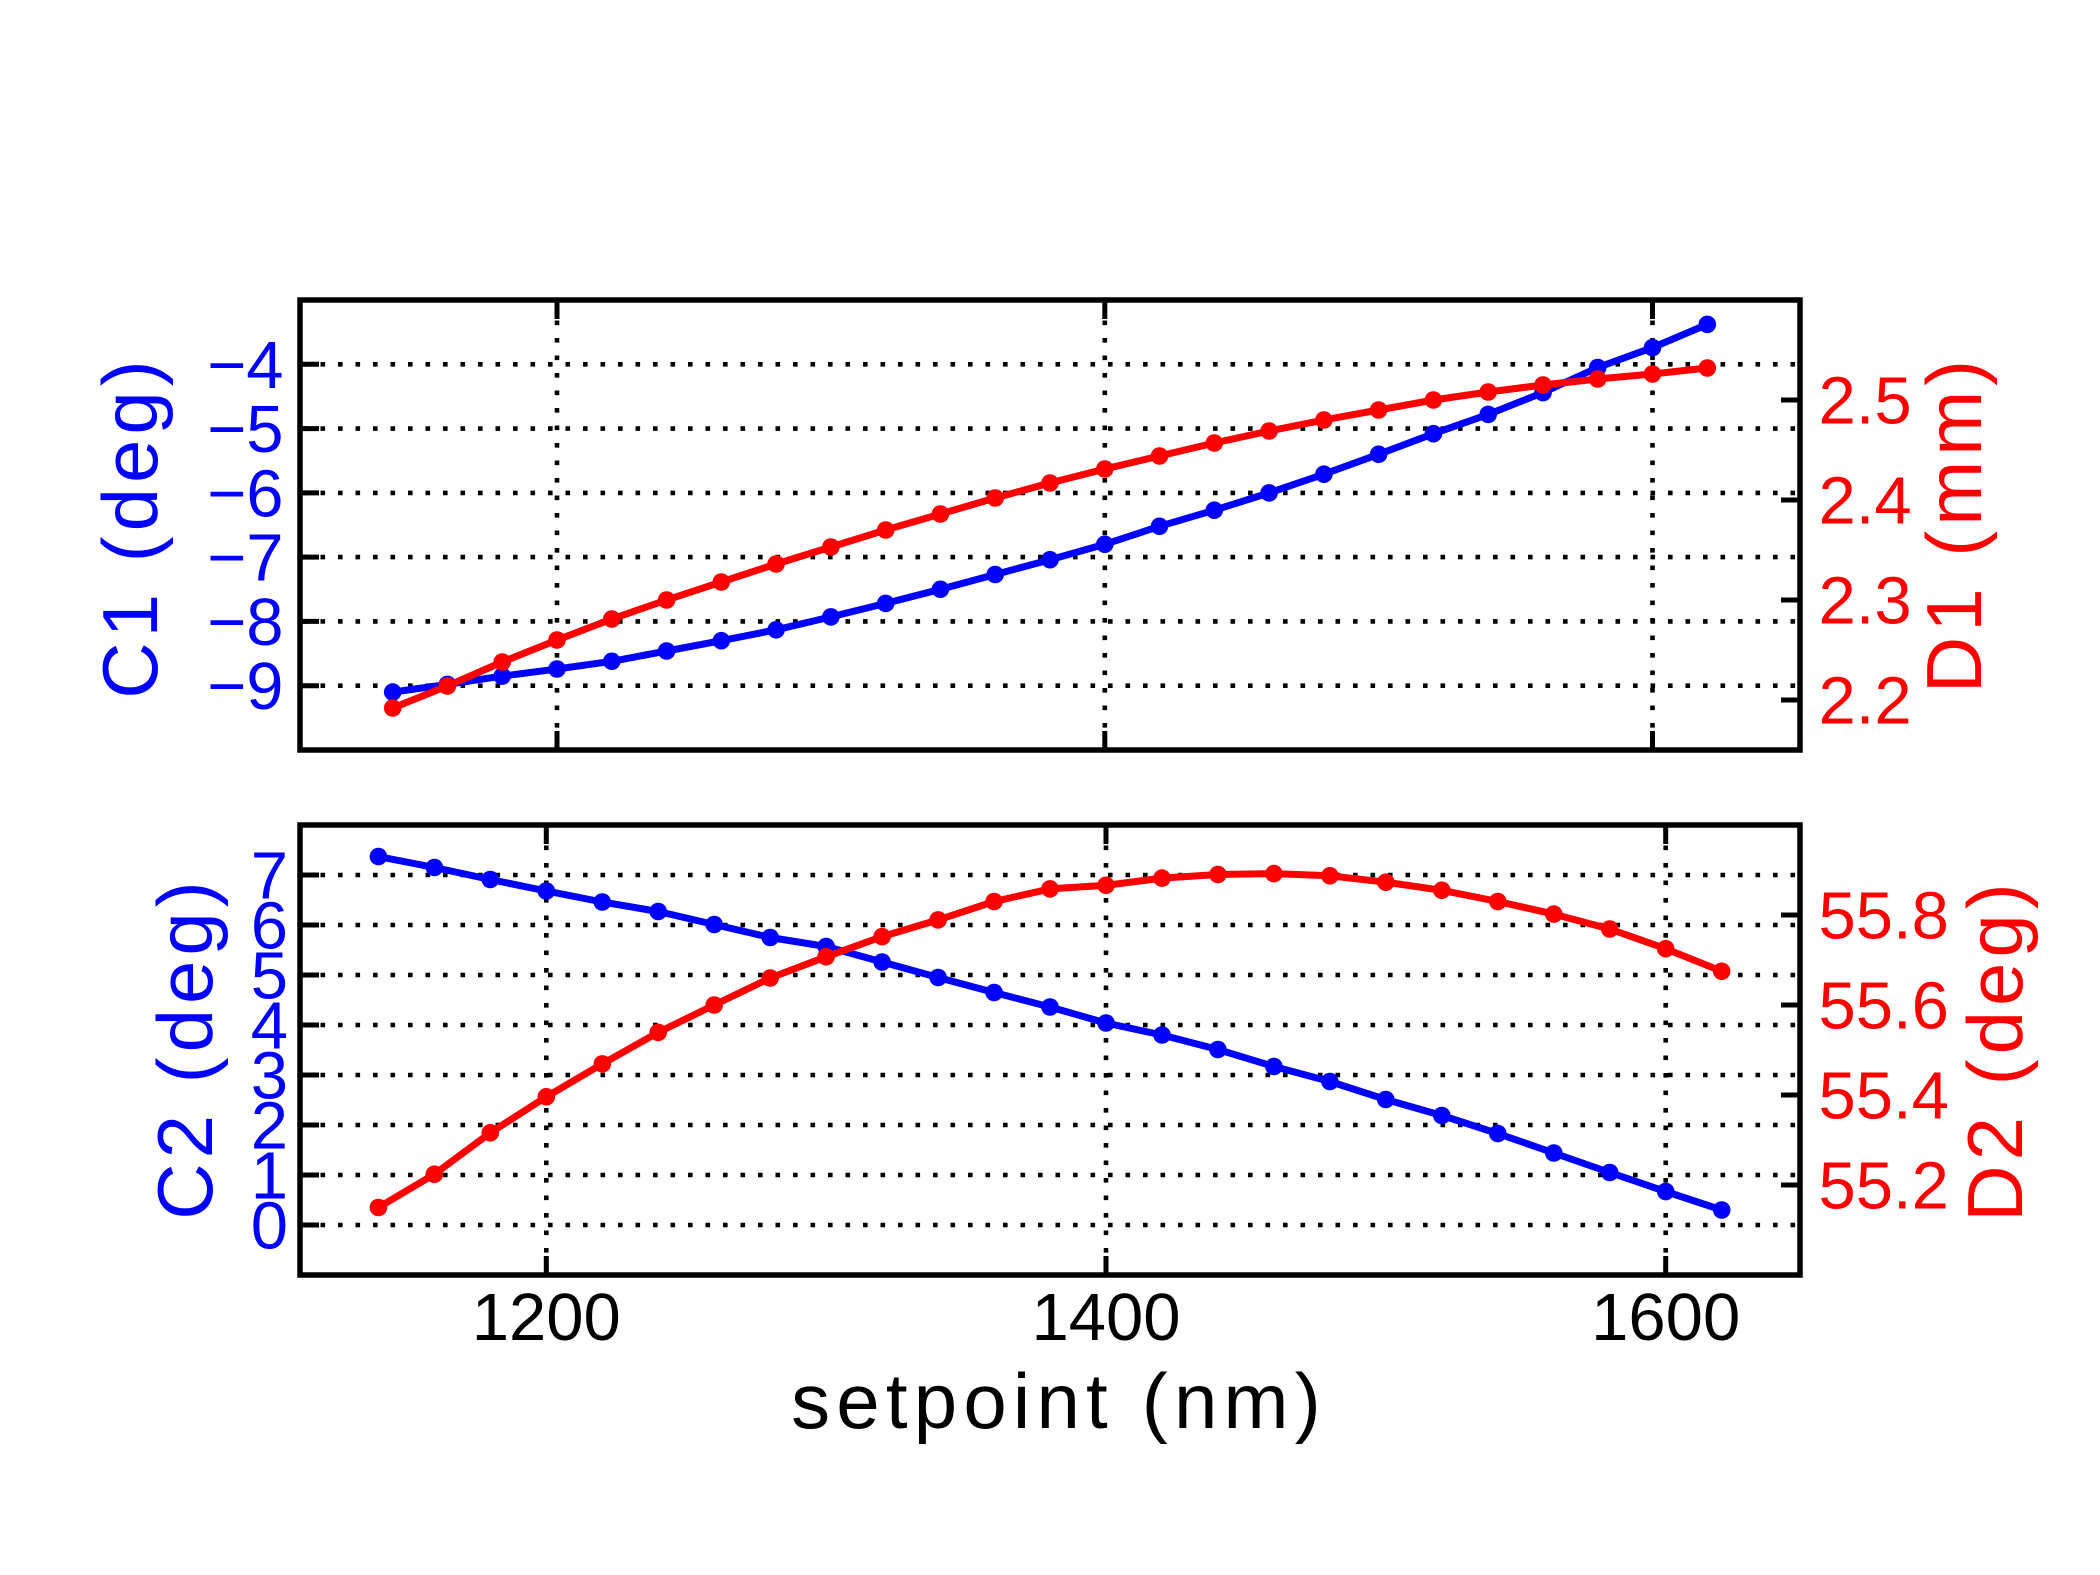 This screenshot has height=1575, width=2100. I want to click on svg-text: C1 (deg), so click(130, 526).